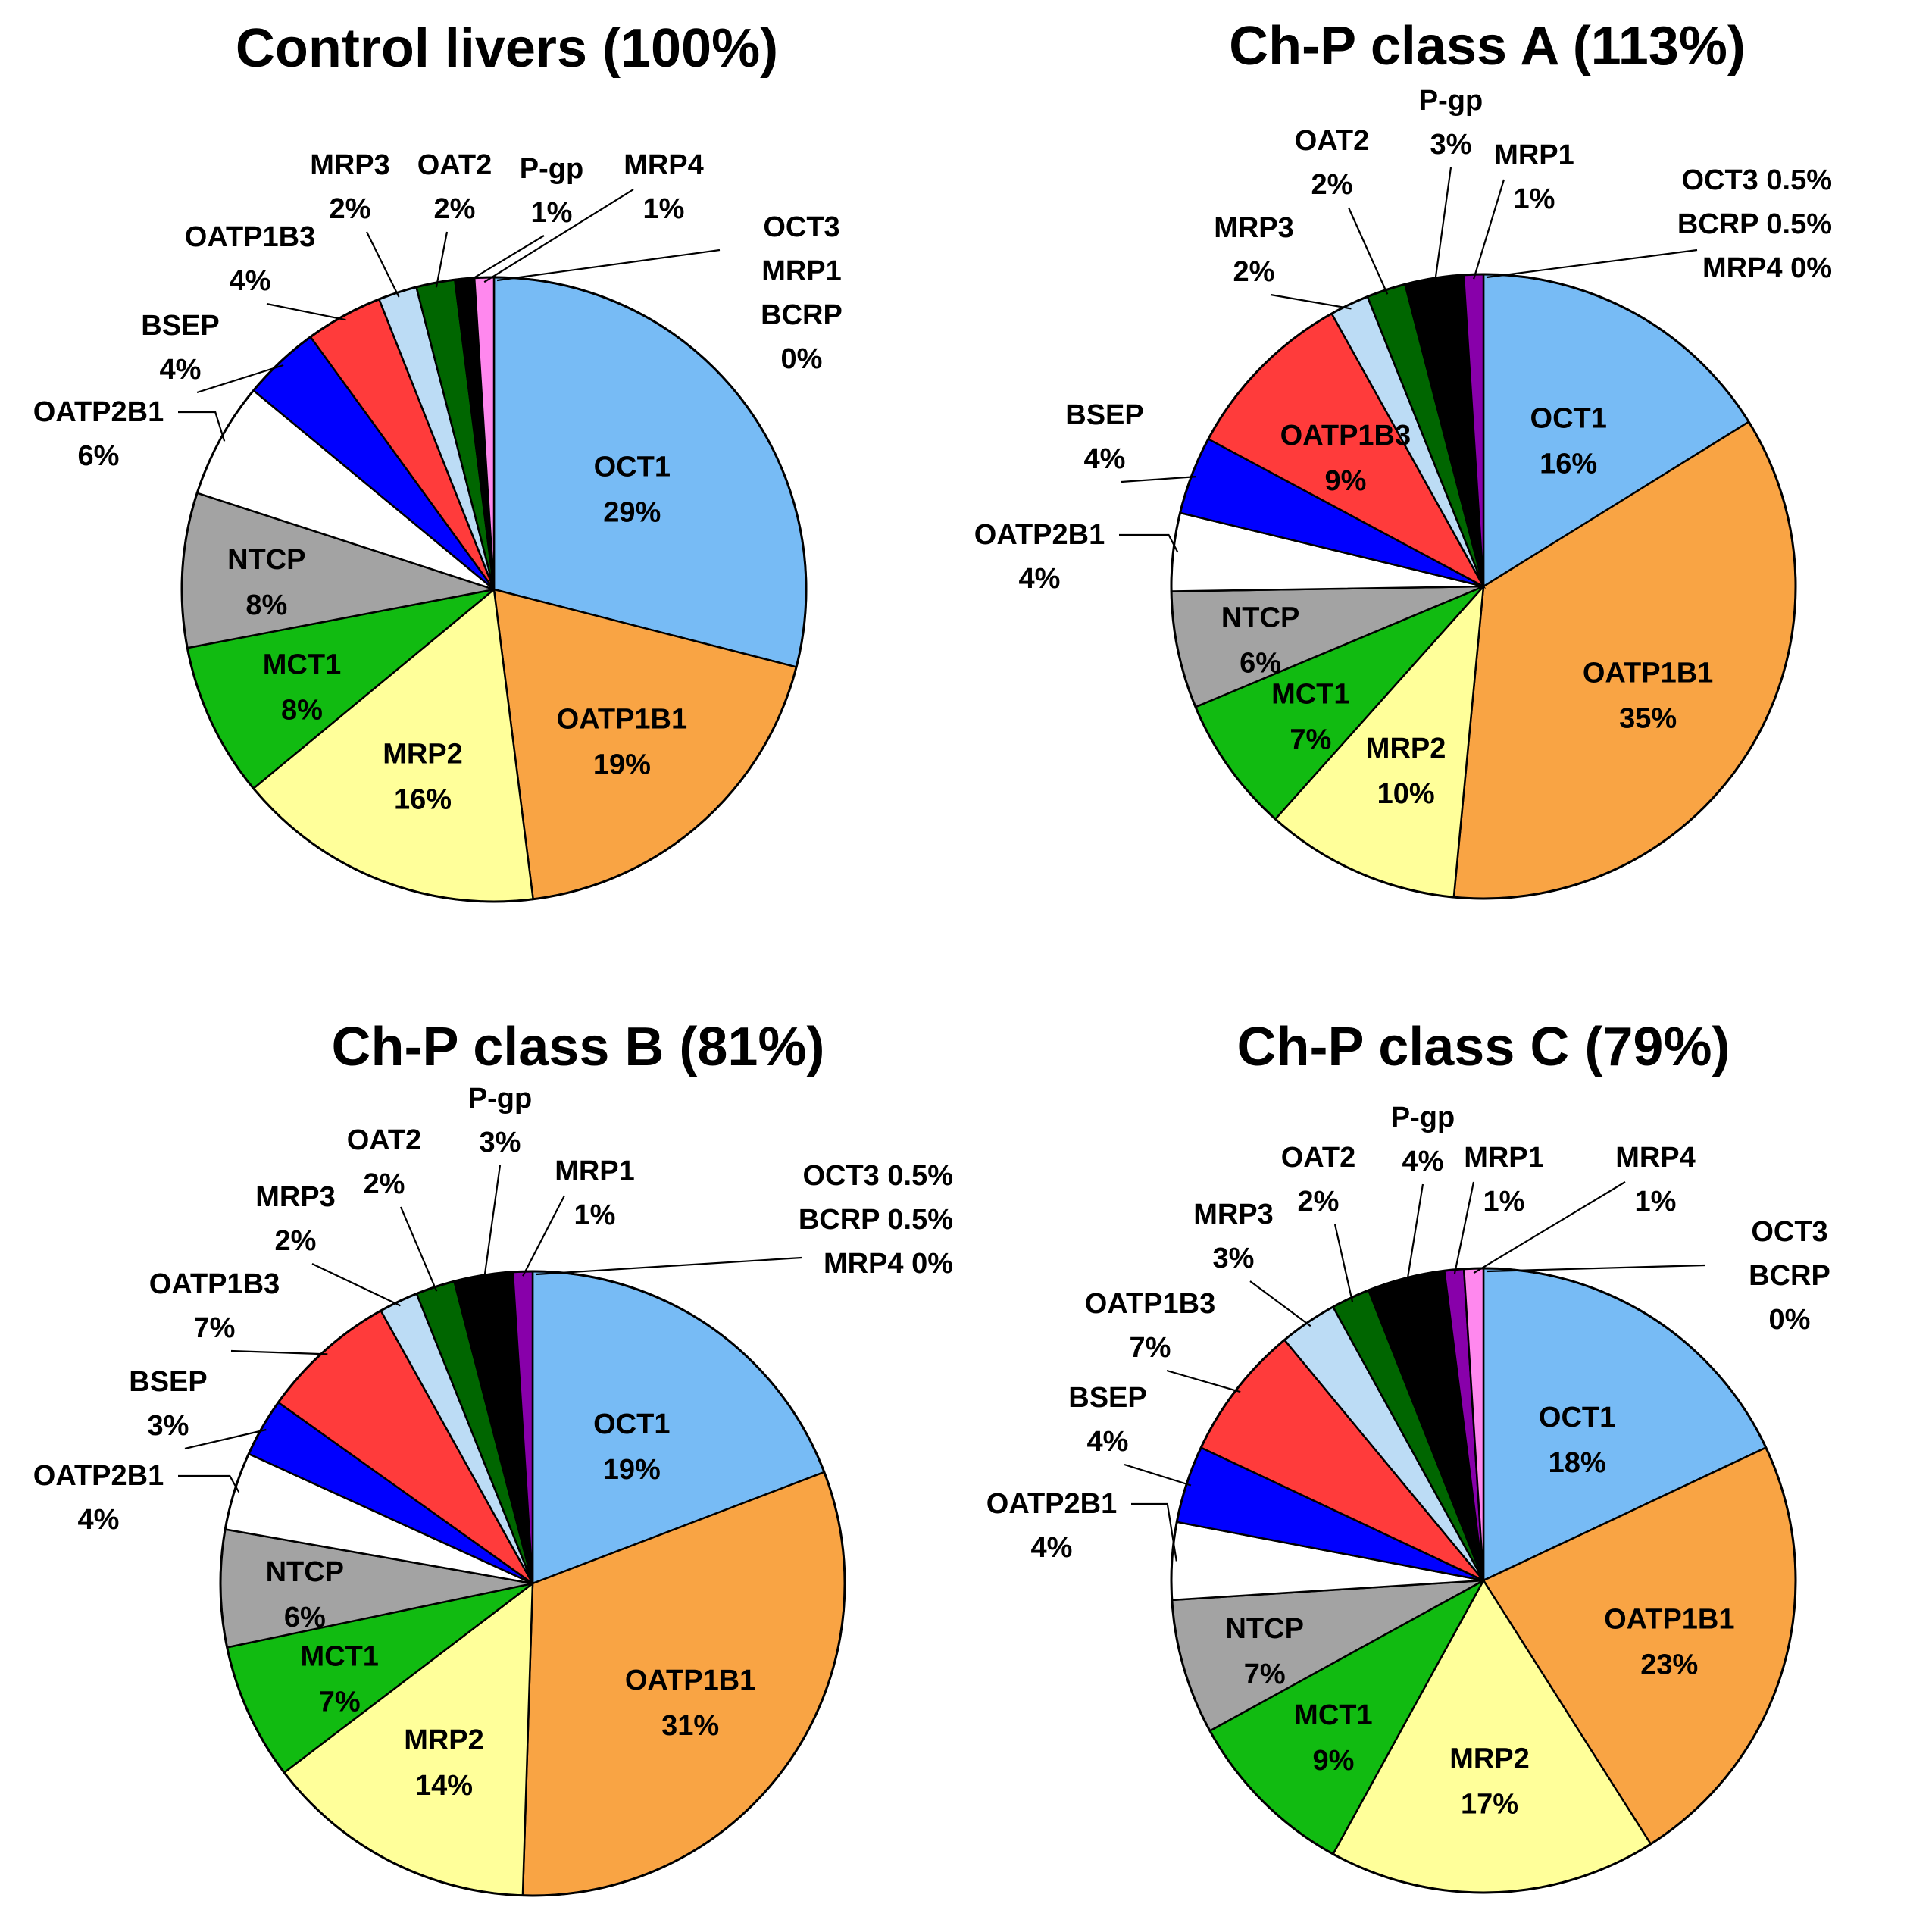 This screenshot has width=1932, height=1907. What do you see at coordinates (350, 165) in the screenshot?
I see `slice-name: MRP3` at bounding box center [350, 165].